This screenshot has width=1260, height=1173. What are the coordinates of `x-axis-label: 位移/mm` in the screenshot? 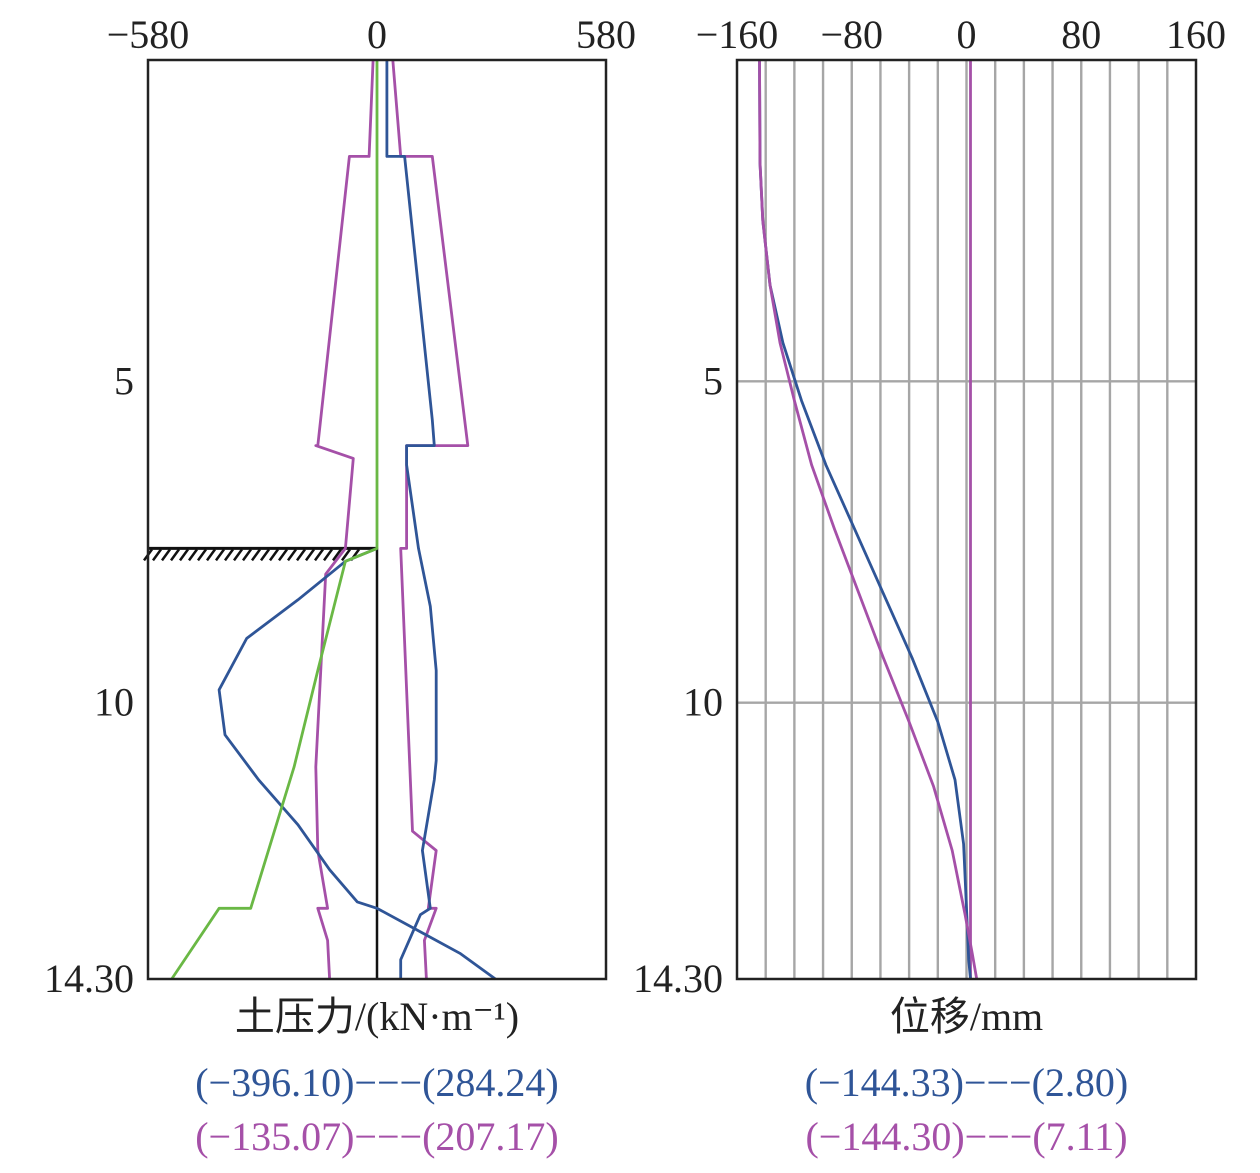 It's located at (966, 1016).